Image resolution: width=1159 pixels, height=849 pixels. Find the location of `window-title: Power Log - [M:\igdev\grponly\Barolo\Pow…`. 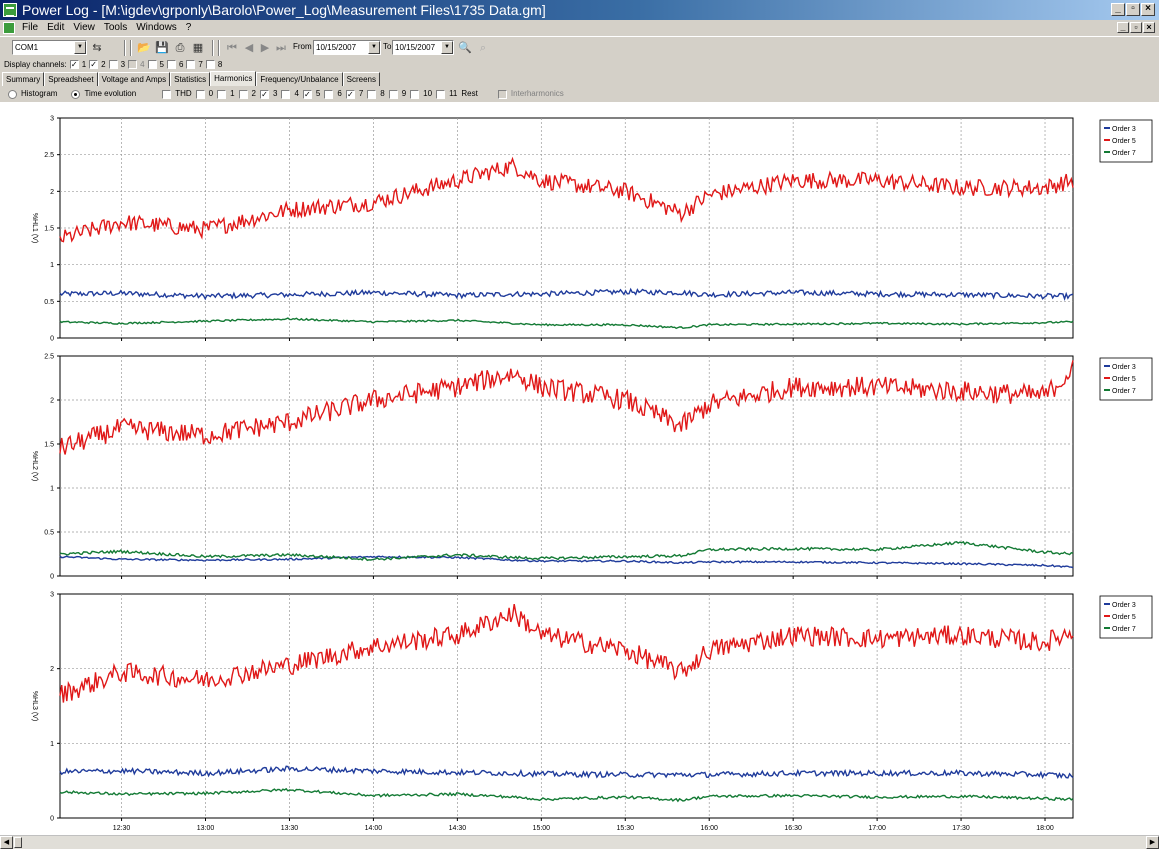

window-title: Power Log - [M:\igdev\grponly\Barolo\Pow… is located at coordinates (284, 10).